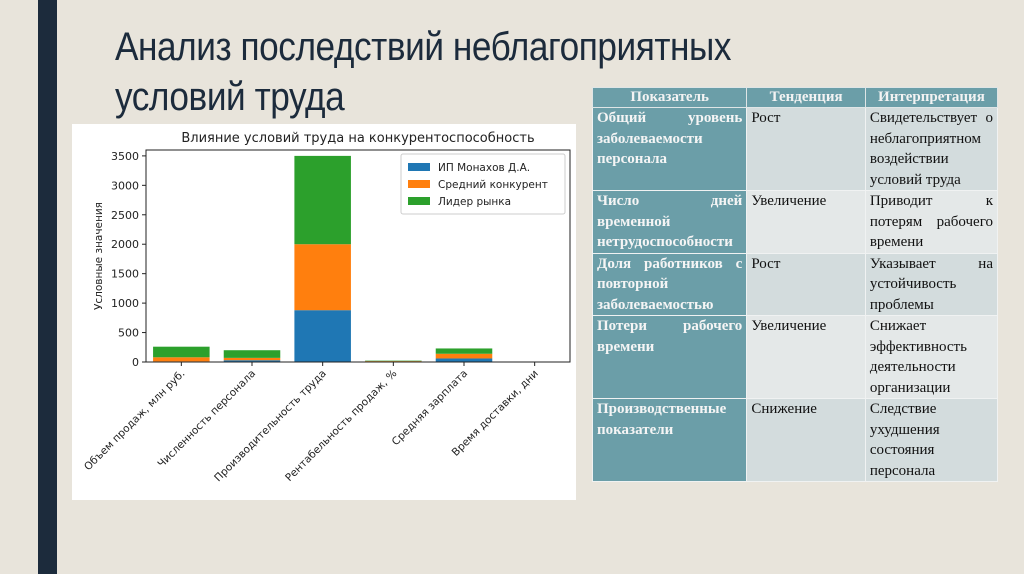 This screenshot has width=1024, height=574. I want to click on legend-label: Лидер рынка, so click(474, 202).